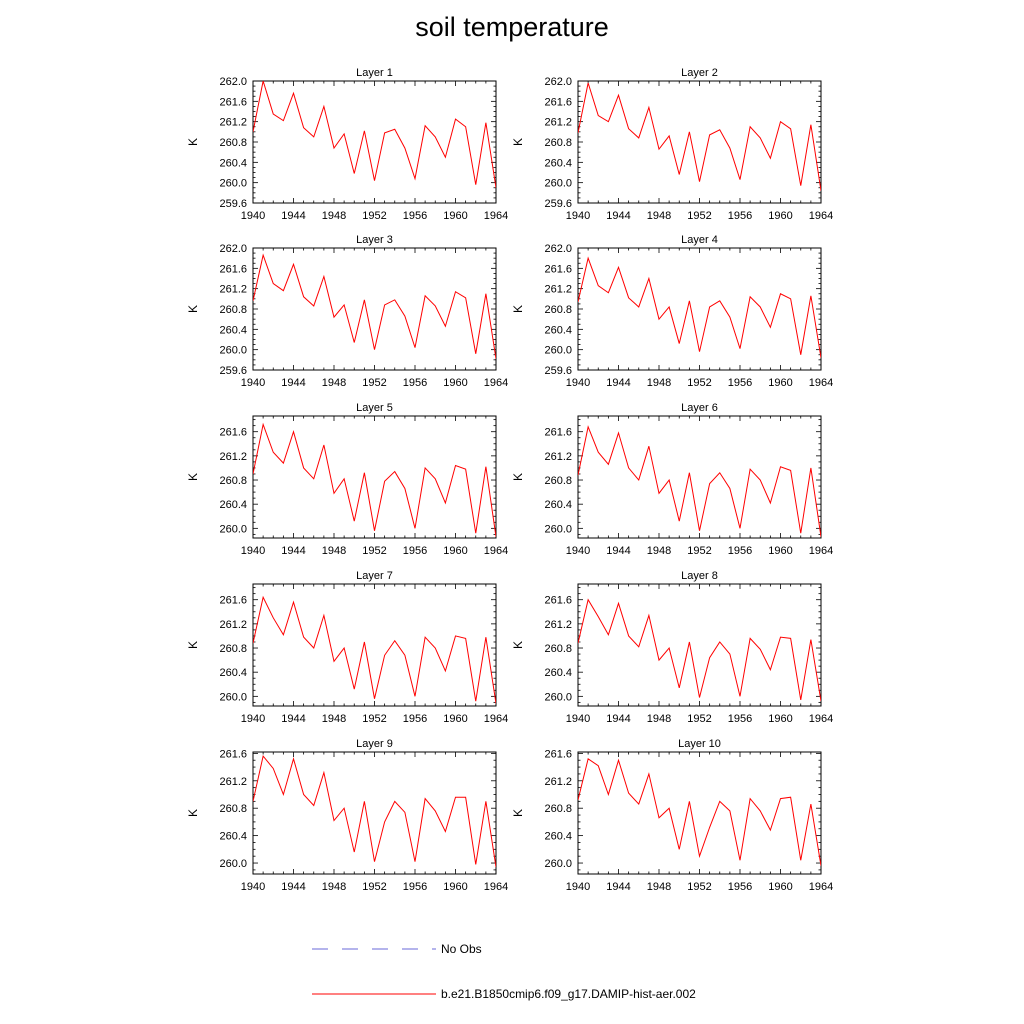  Describe the element at coordinates (659, 551) in the screenshot. I see `panel-6-xtick-label: 1948` at that location.